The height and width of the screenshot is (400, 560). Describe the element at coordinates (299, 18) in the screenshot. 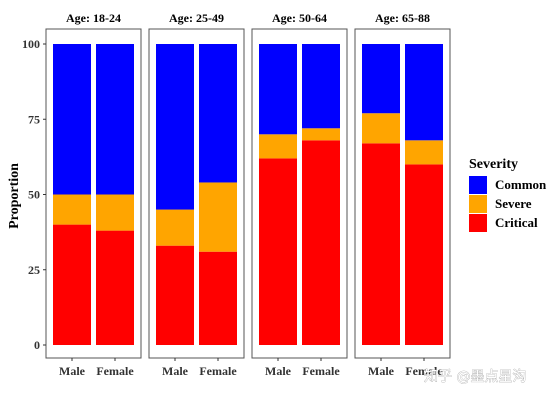

I see `facet-title: Age: 50-64` at that location.